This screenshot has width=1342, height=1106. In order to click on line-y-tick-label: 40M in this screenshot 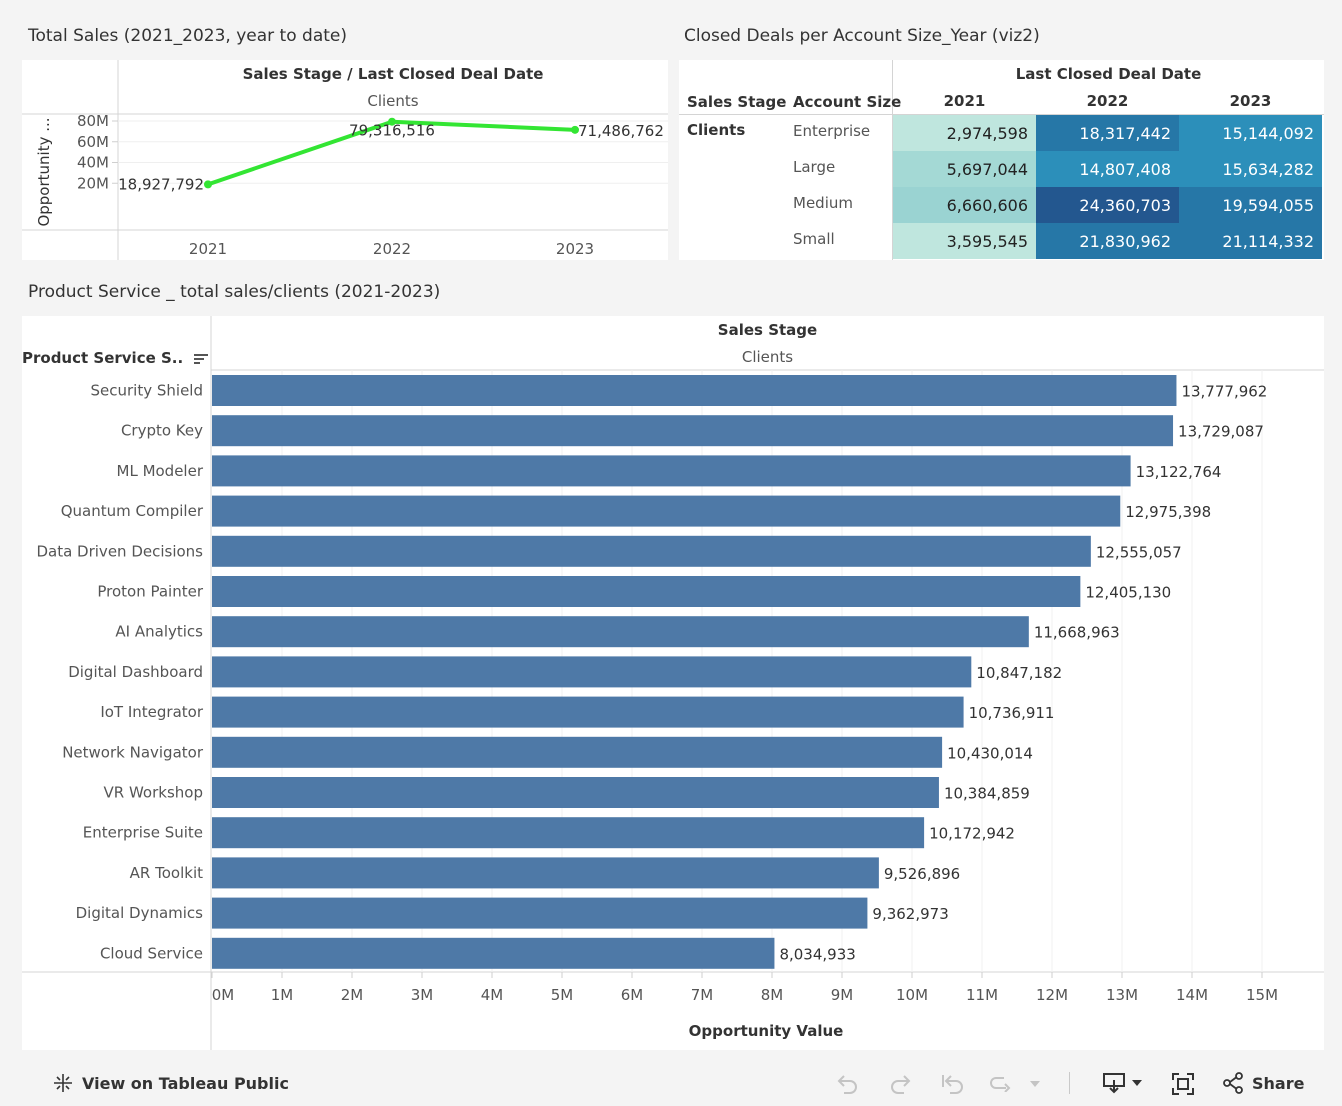, I will do `click(93, 163)`.